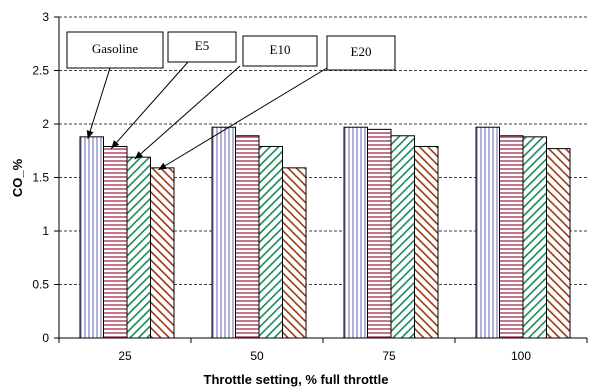 This screenshot has height=387, width=591. I want to click on x-tick-label: 50, so click(257, 356).